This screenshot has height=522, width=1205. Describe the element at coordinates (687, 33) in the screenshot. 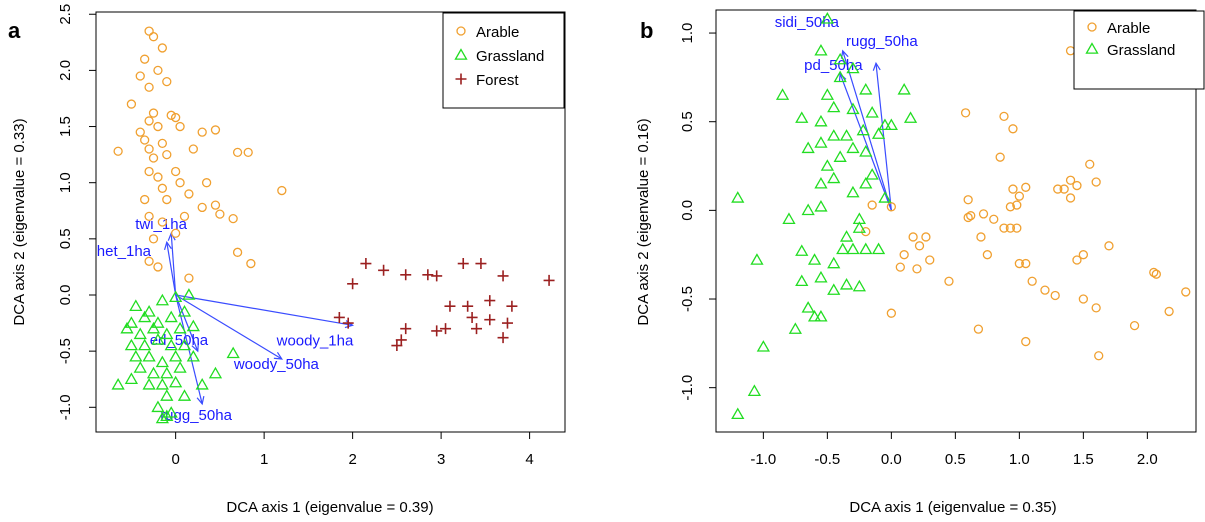

I see `y-tick-label: 1.0` at that location.